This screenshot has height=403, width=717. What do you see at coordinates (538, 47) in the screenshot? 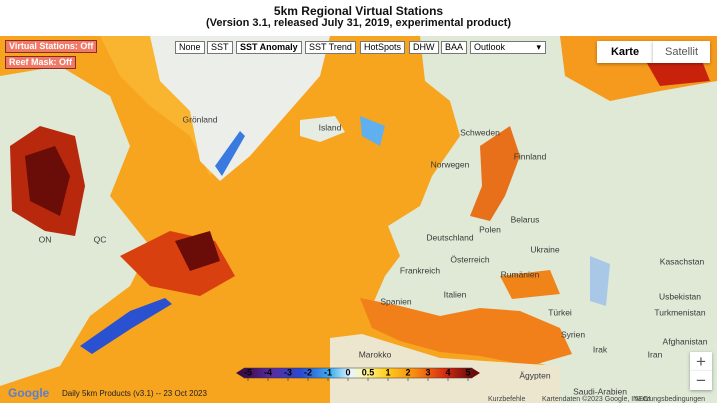
I see `dropdown-arrow: ▾` at bounding box center [538, 47].